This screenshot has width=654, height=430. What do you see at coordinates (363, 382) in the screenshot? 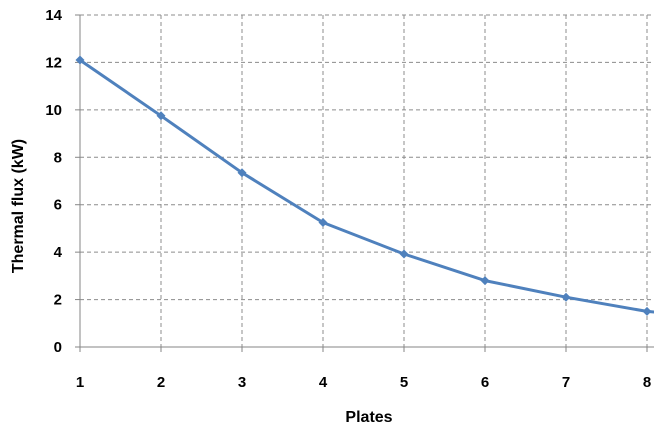
I see `x-tick-labels: 123456789` at bounding box center [363, 382].